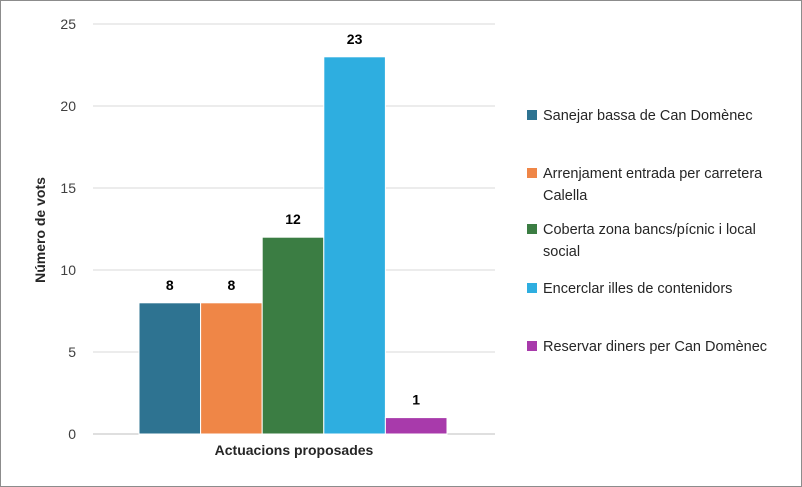  I want to click on legend-item: Coberta zona bancs/pícnic i local social, so click(662, 241).